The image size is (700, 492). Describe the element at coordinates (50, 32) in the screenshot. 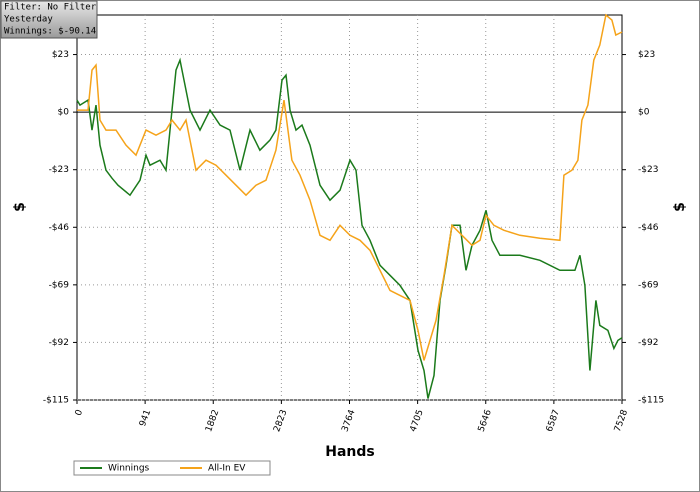

I see `info-line: Winnings: $-90.14` at that location.